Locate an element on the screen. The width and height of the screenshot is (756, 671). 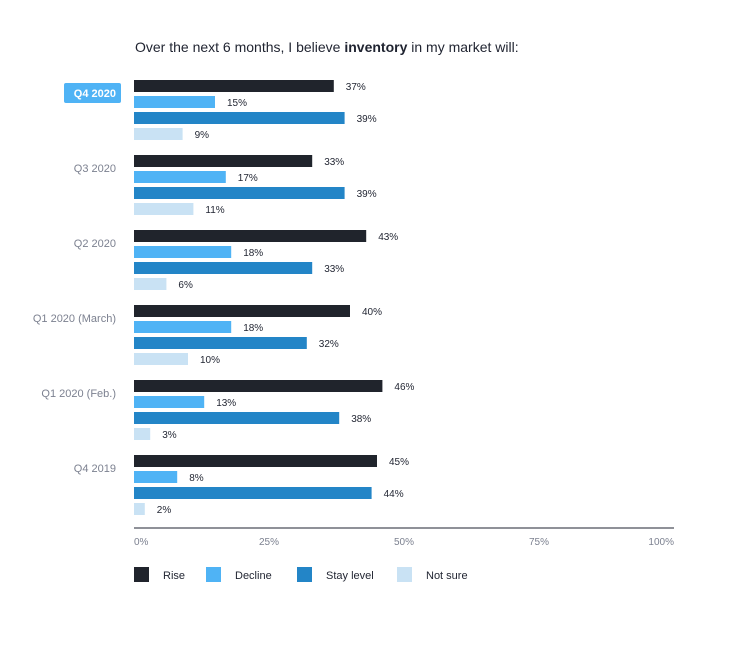
category-label: Q2 2020 is located at coordinates (95, 244).